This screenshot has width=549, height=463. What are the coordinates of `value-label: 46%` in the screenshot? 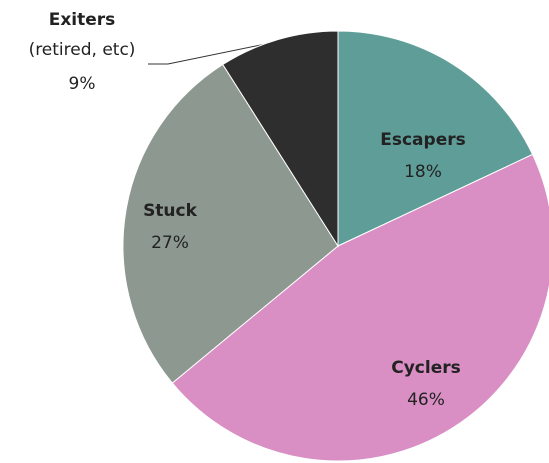 It's located at (426, 400).